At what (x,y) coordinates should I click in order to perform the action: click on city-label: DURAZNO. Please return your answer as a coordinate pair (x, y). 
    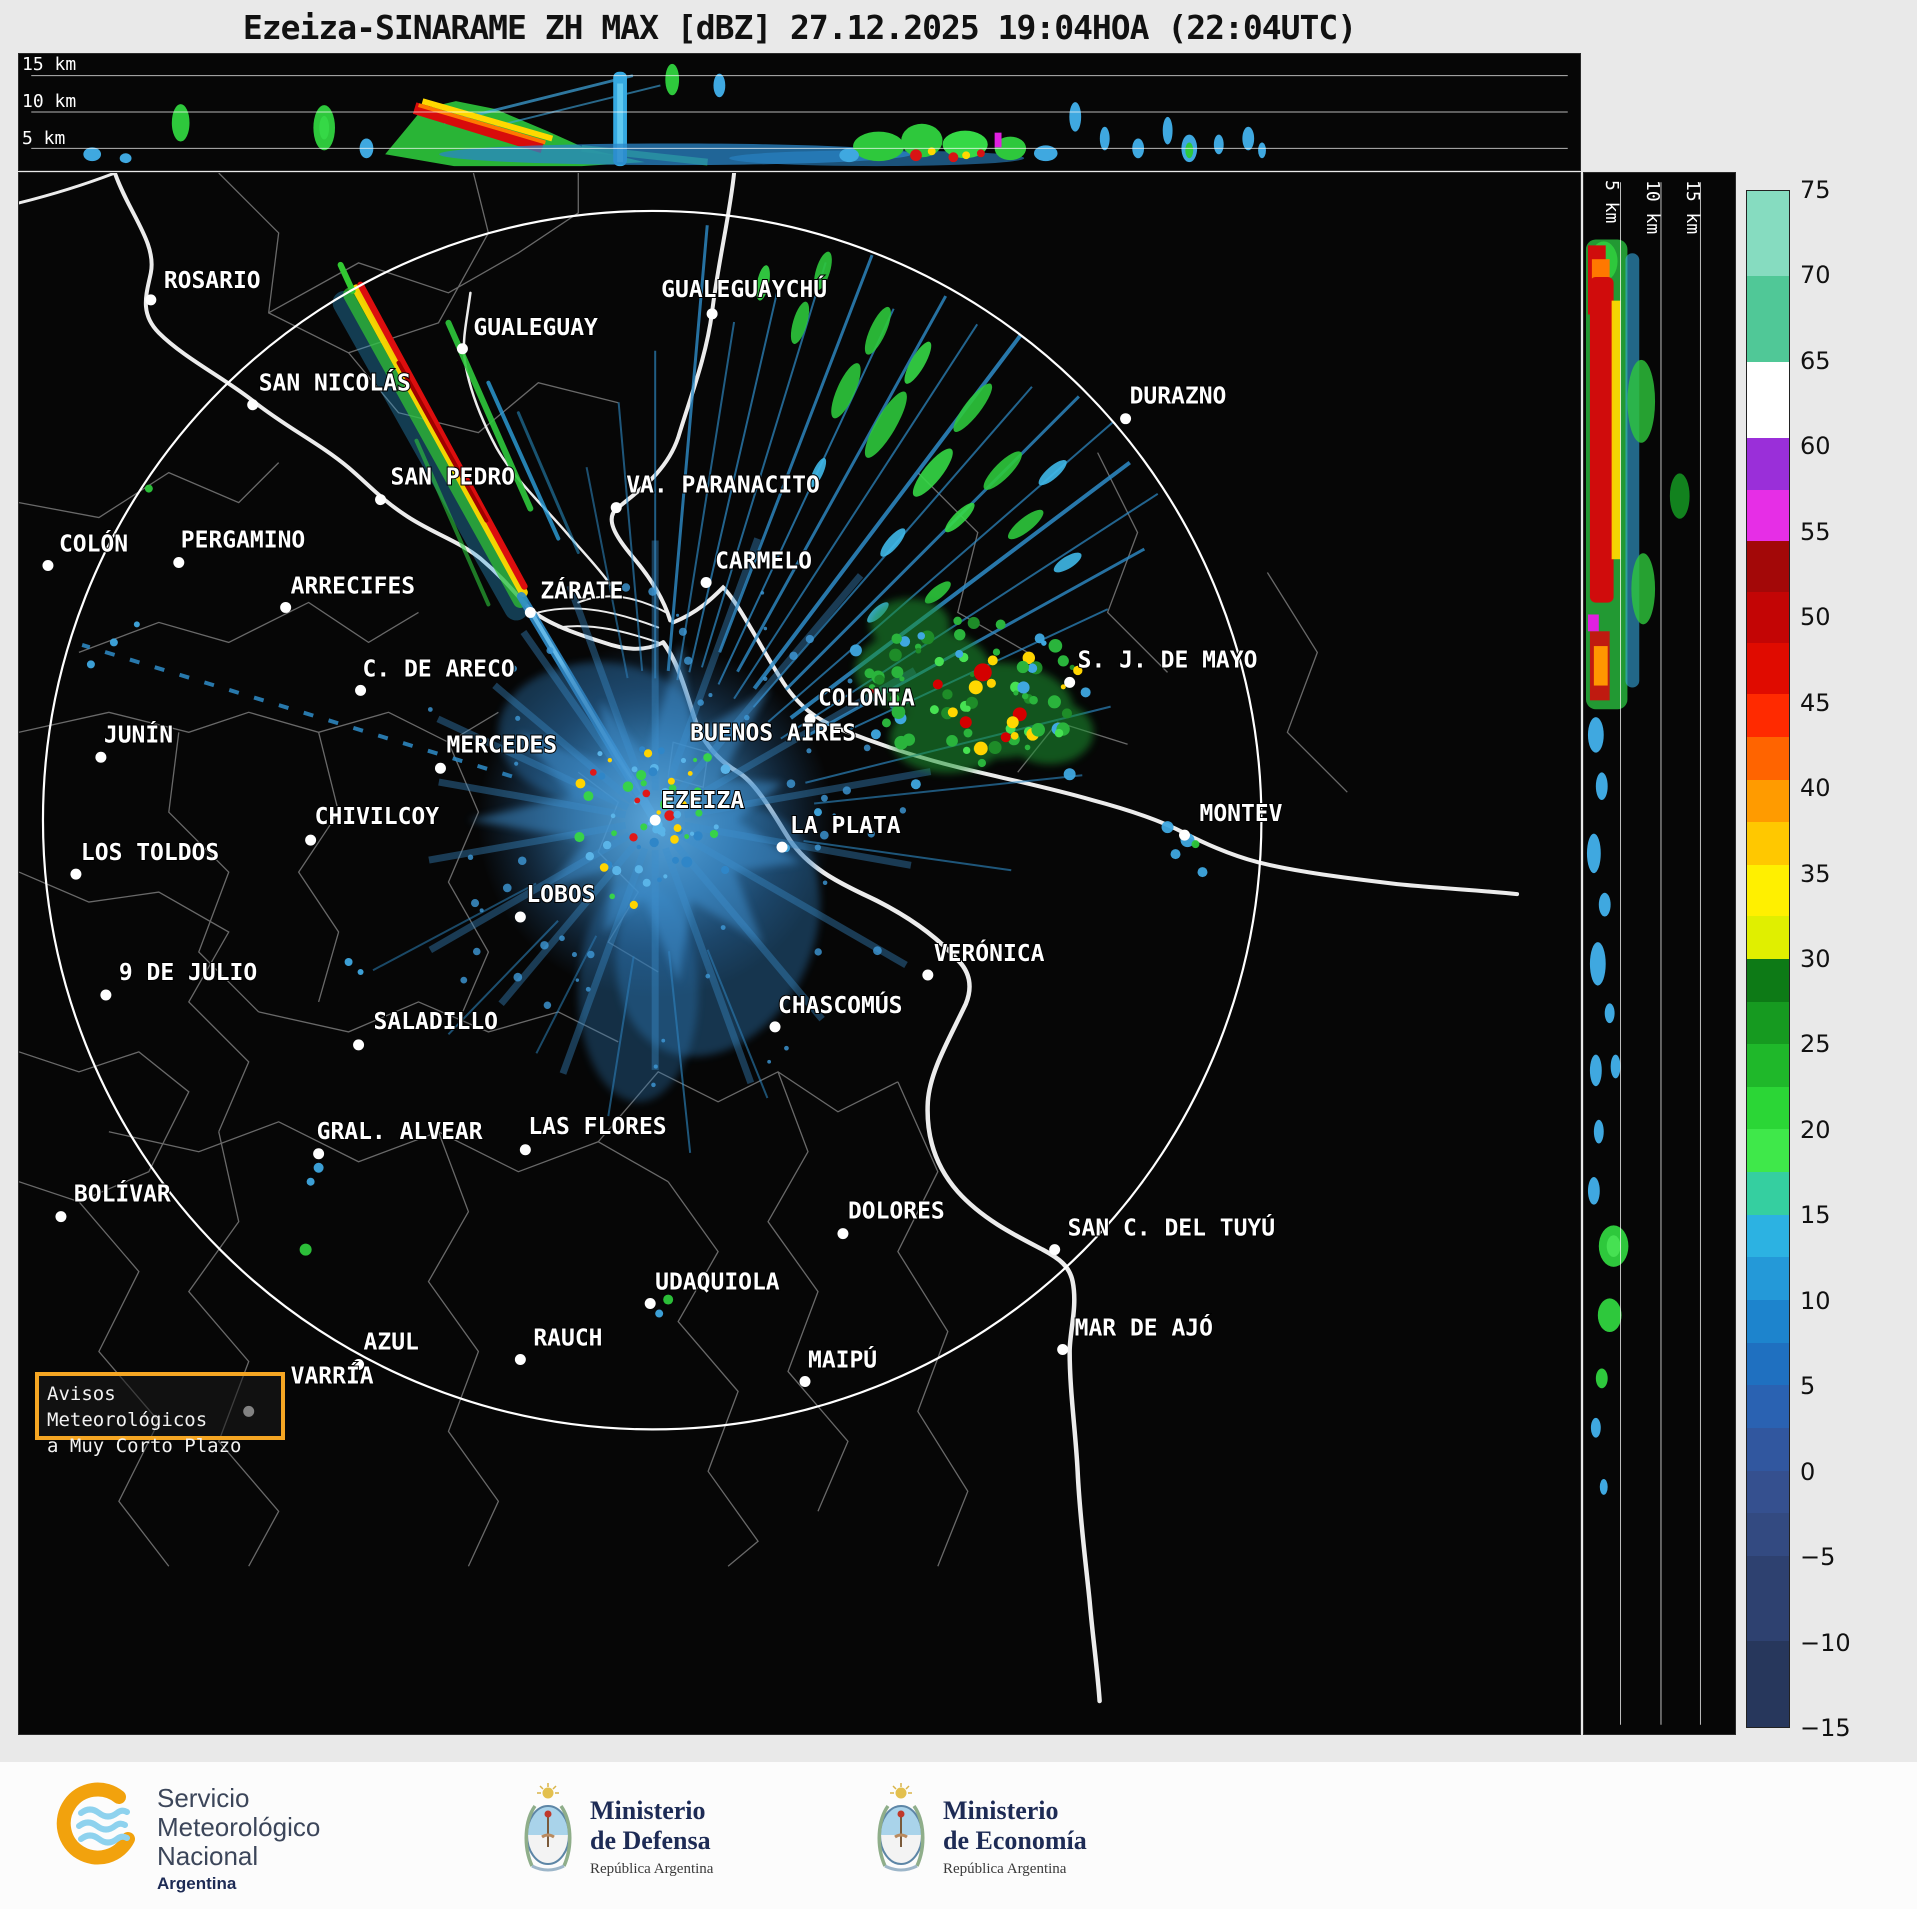
    Looking at the image, I should click on (1178, 397).